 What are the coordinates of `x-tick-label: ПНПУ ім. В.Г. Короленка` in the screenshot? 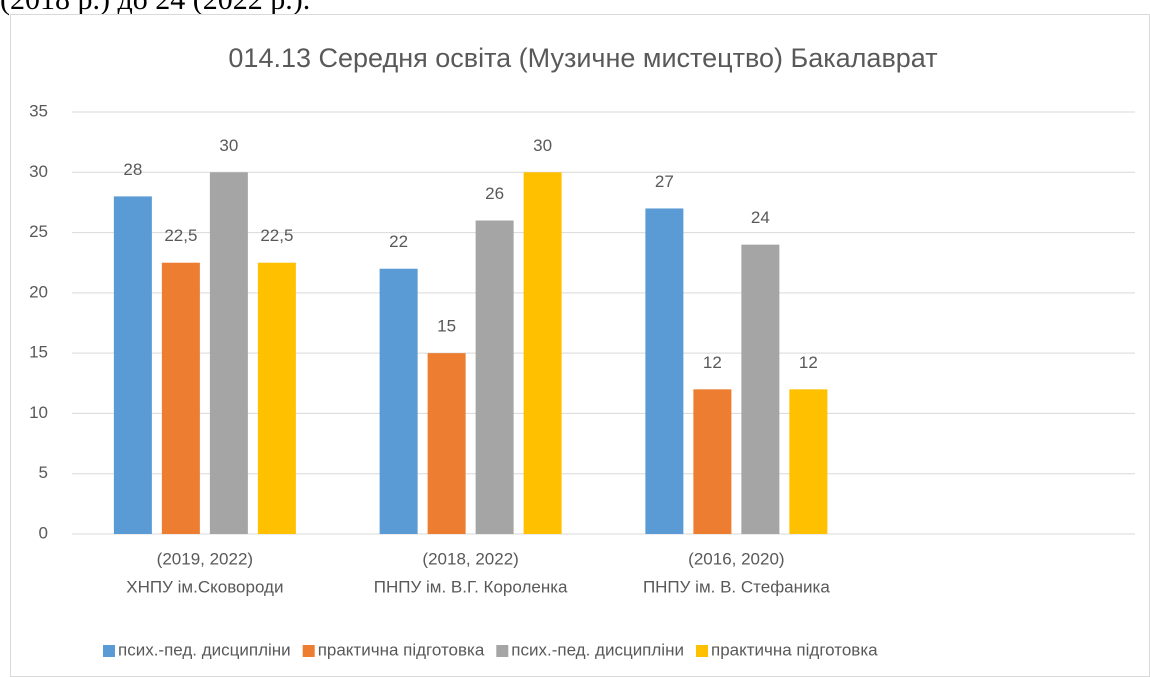 It's located at (471, 586).